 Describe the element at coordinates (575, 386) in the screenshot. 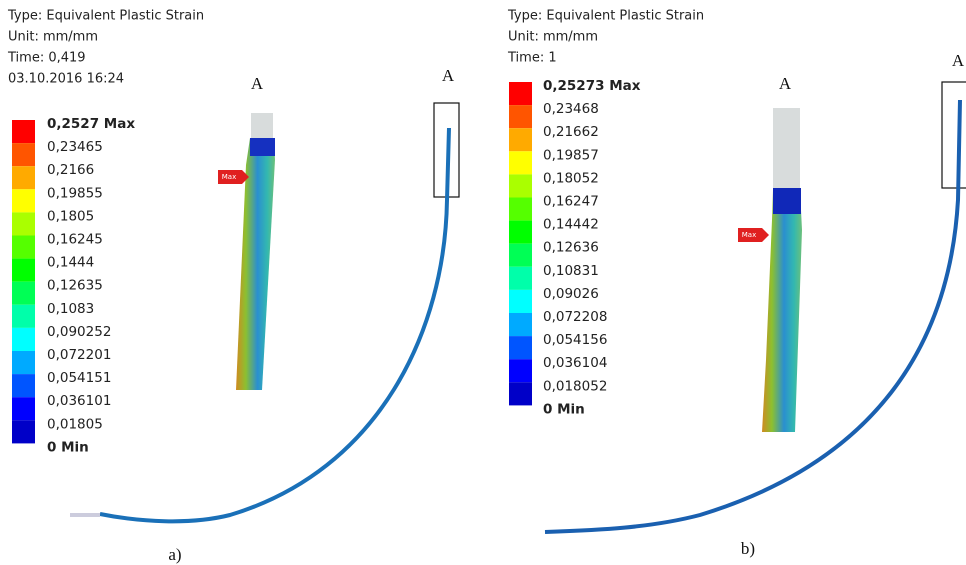

I see `legend-label: 0,018052` at that location.